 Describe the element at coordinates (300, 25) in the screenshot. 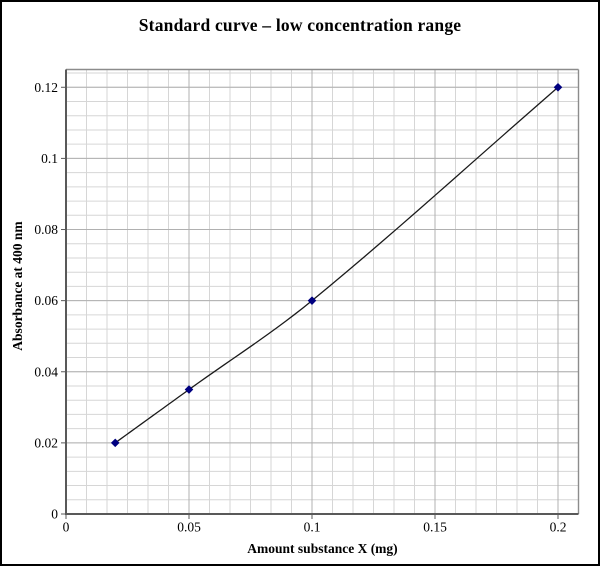

I see `chart-title: Standard curve – low concentration range` at that location.